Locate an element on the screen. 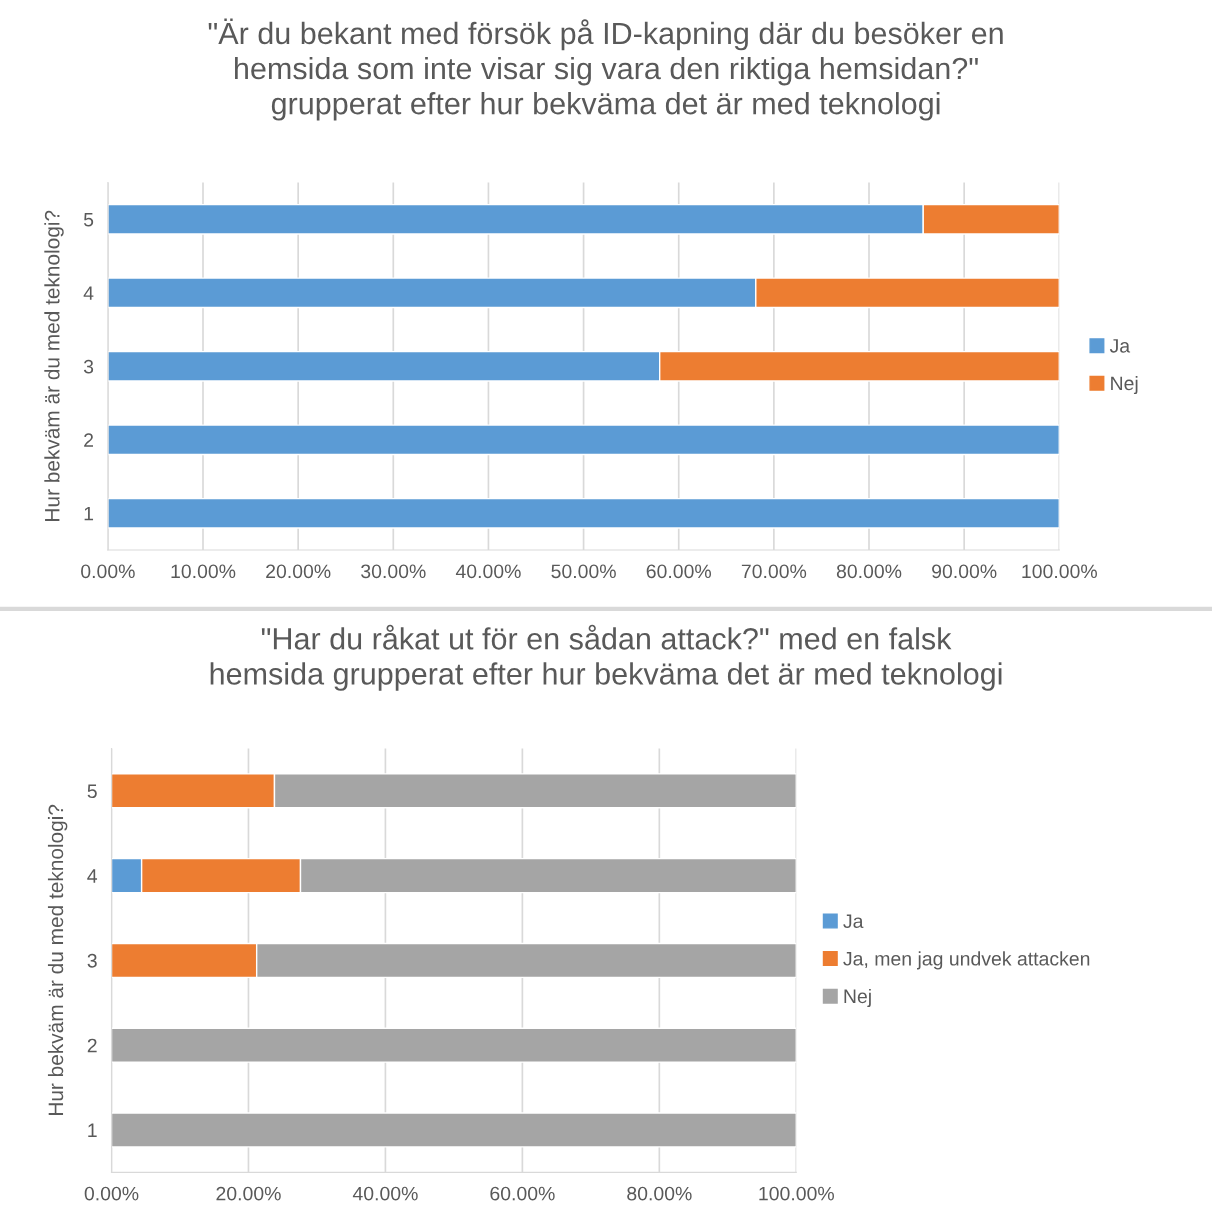  chart-title: "Har du råkat ut för en sådan attack?" med en falsk hemsida grupperat efter hur bekväma det är med teknologi is located at coordinates (606, 657).